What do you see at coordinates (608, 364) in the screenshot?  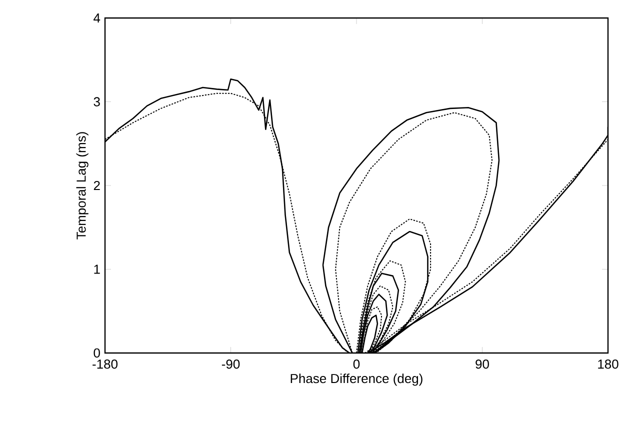 I see `x-tick-label: 180` at bounding box center [608, 364].